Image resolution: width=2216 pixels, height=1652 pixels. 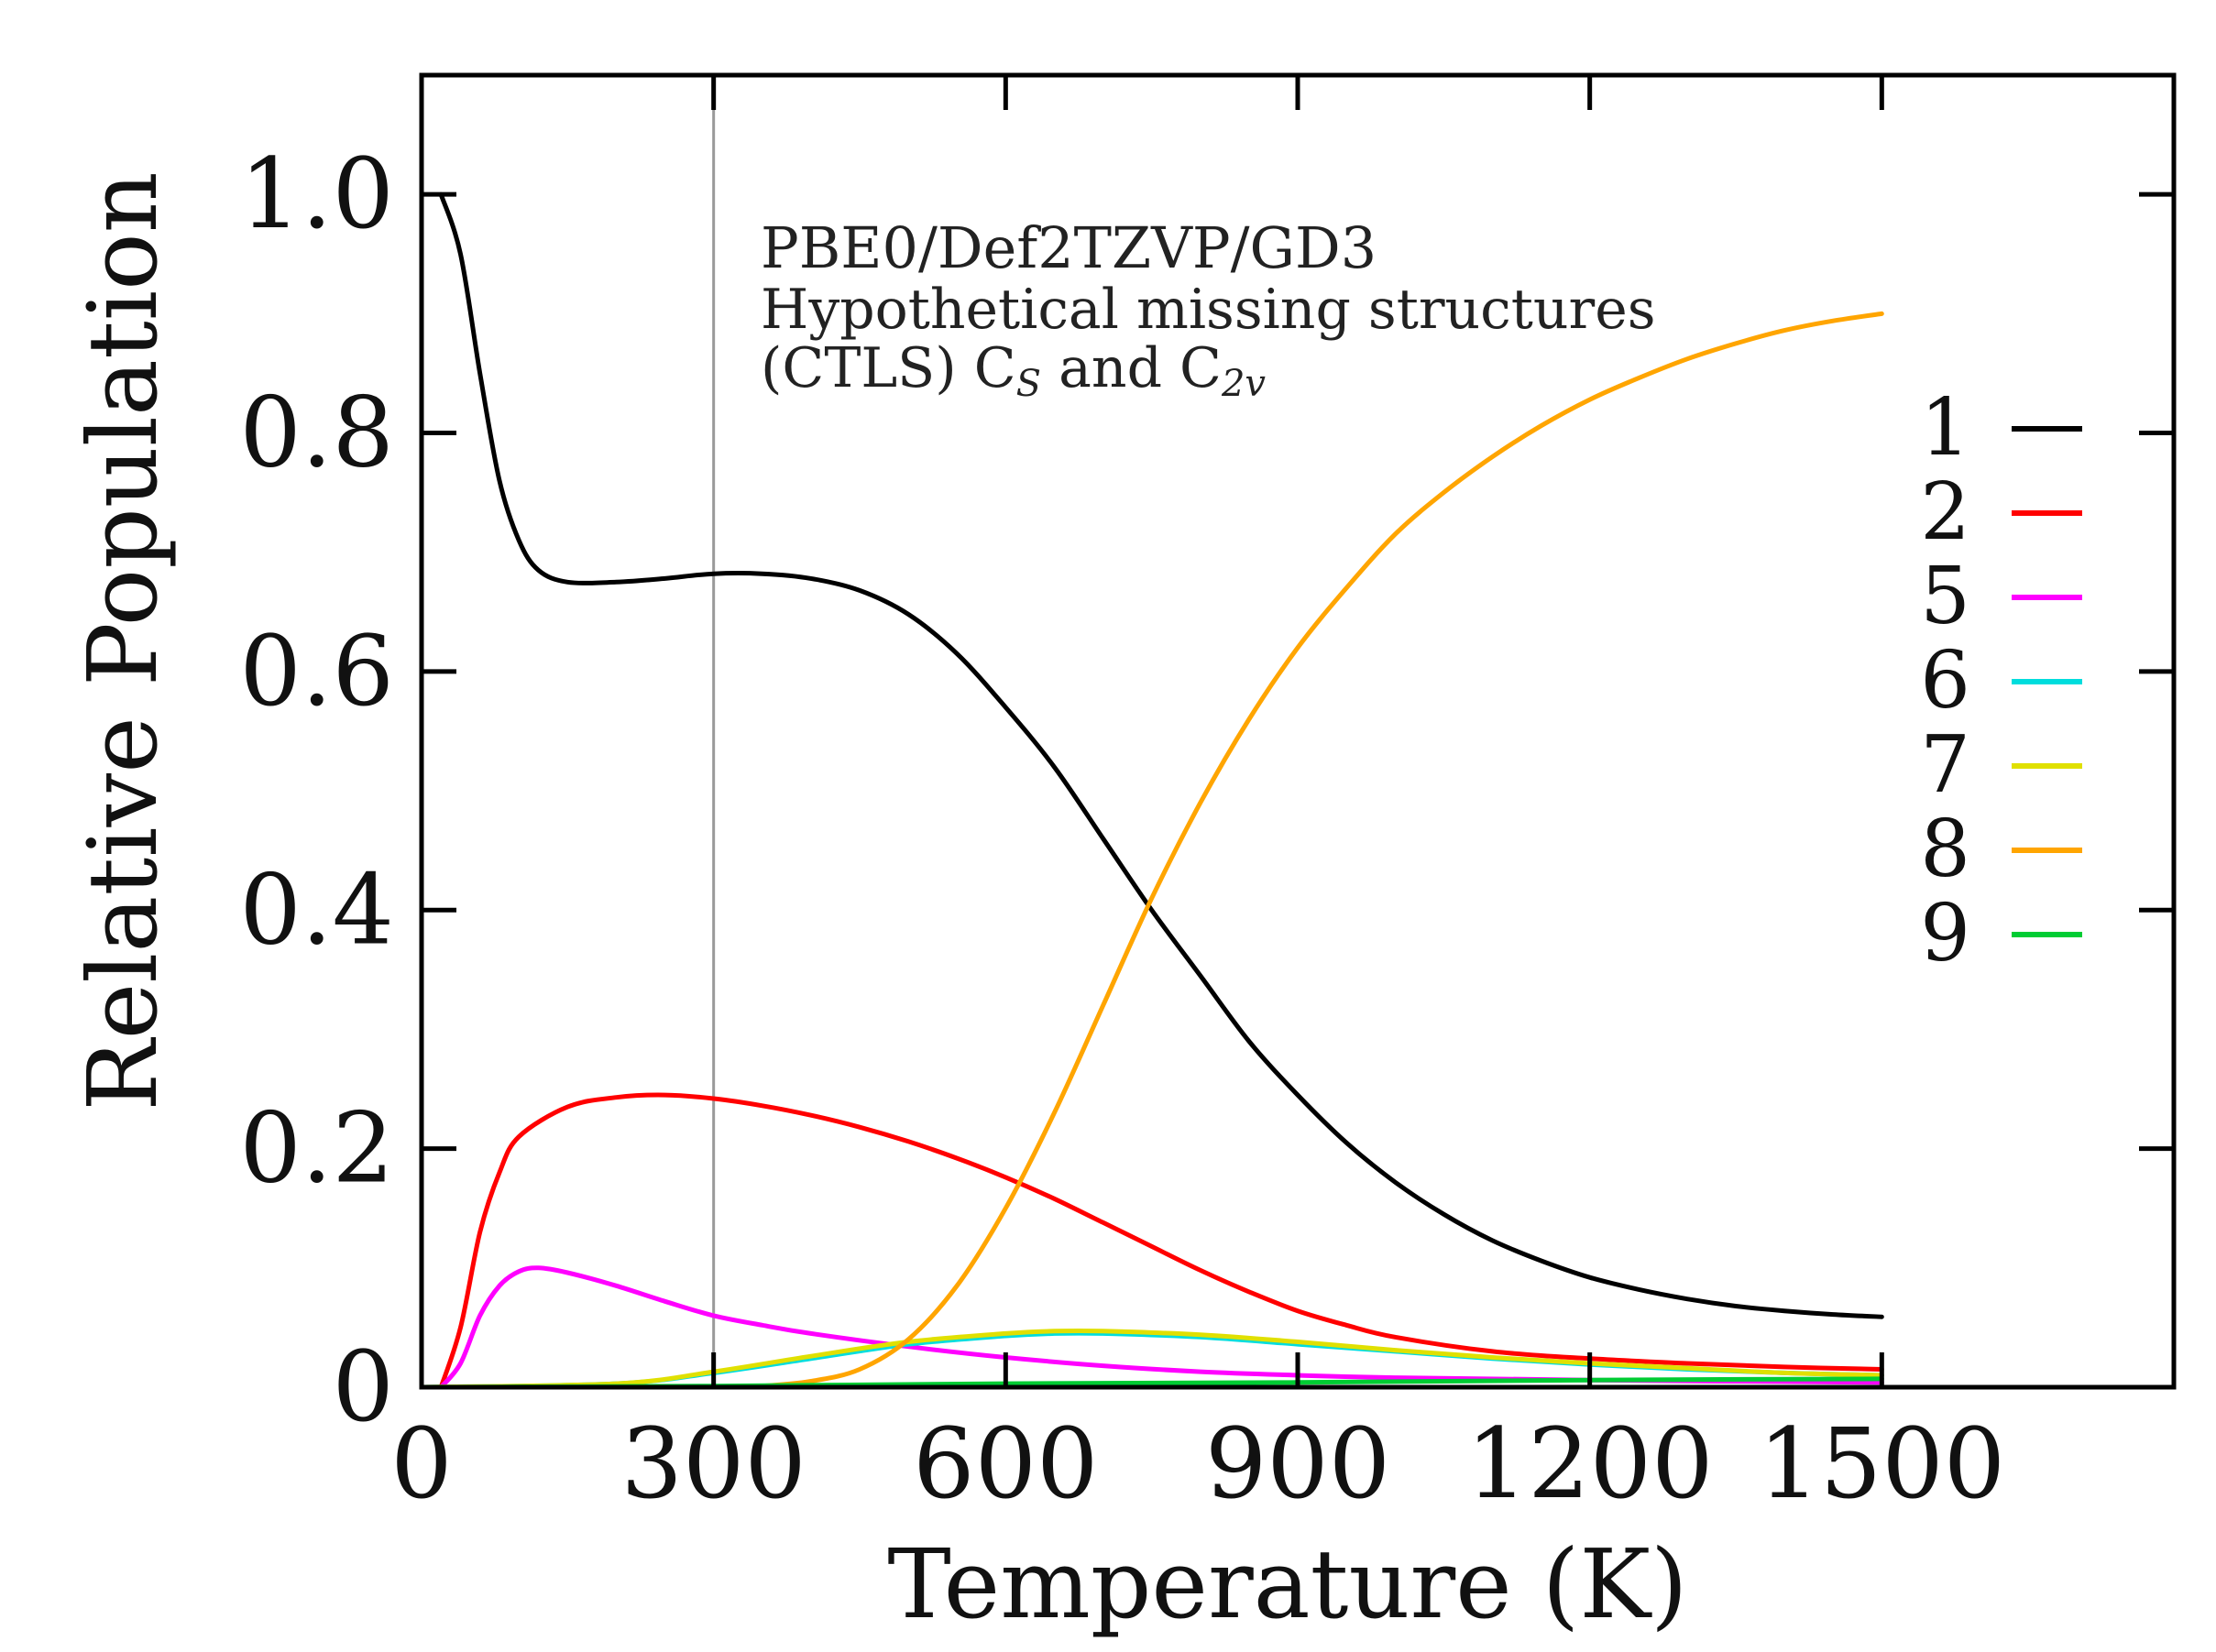 I want to click on x-axis-label: Temperature (K), so click(x=1287, y=1584).